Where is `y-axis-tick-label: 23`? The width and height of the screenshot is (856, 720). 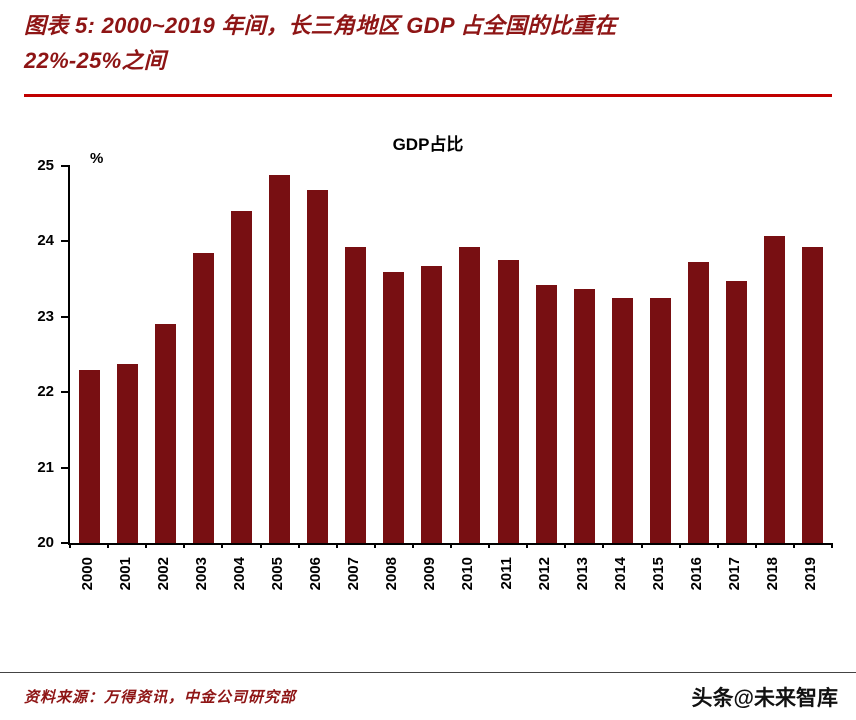
y-axis-tick-label: 23 is located at coordinates (45, 316).